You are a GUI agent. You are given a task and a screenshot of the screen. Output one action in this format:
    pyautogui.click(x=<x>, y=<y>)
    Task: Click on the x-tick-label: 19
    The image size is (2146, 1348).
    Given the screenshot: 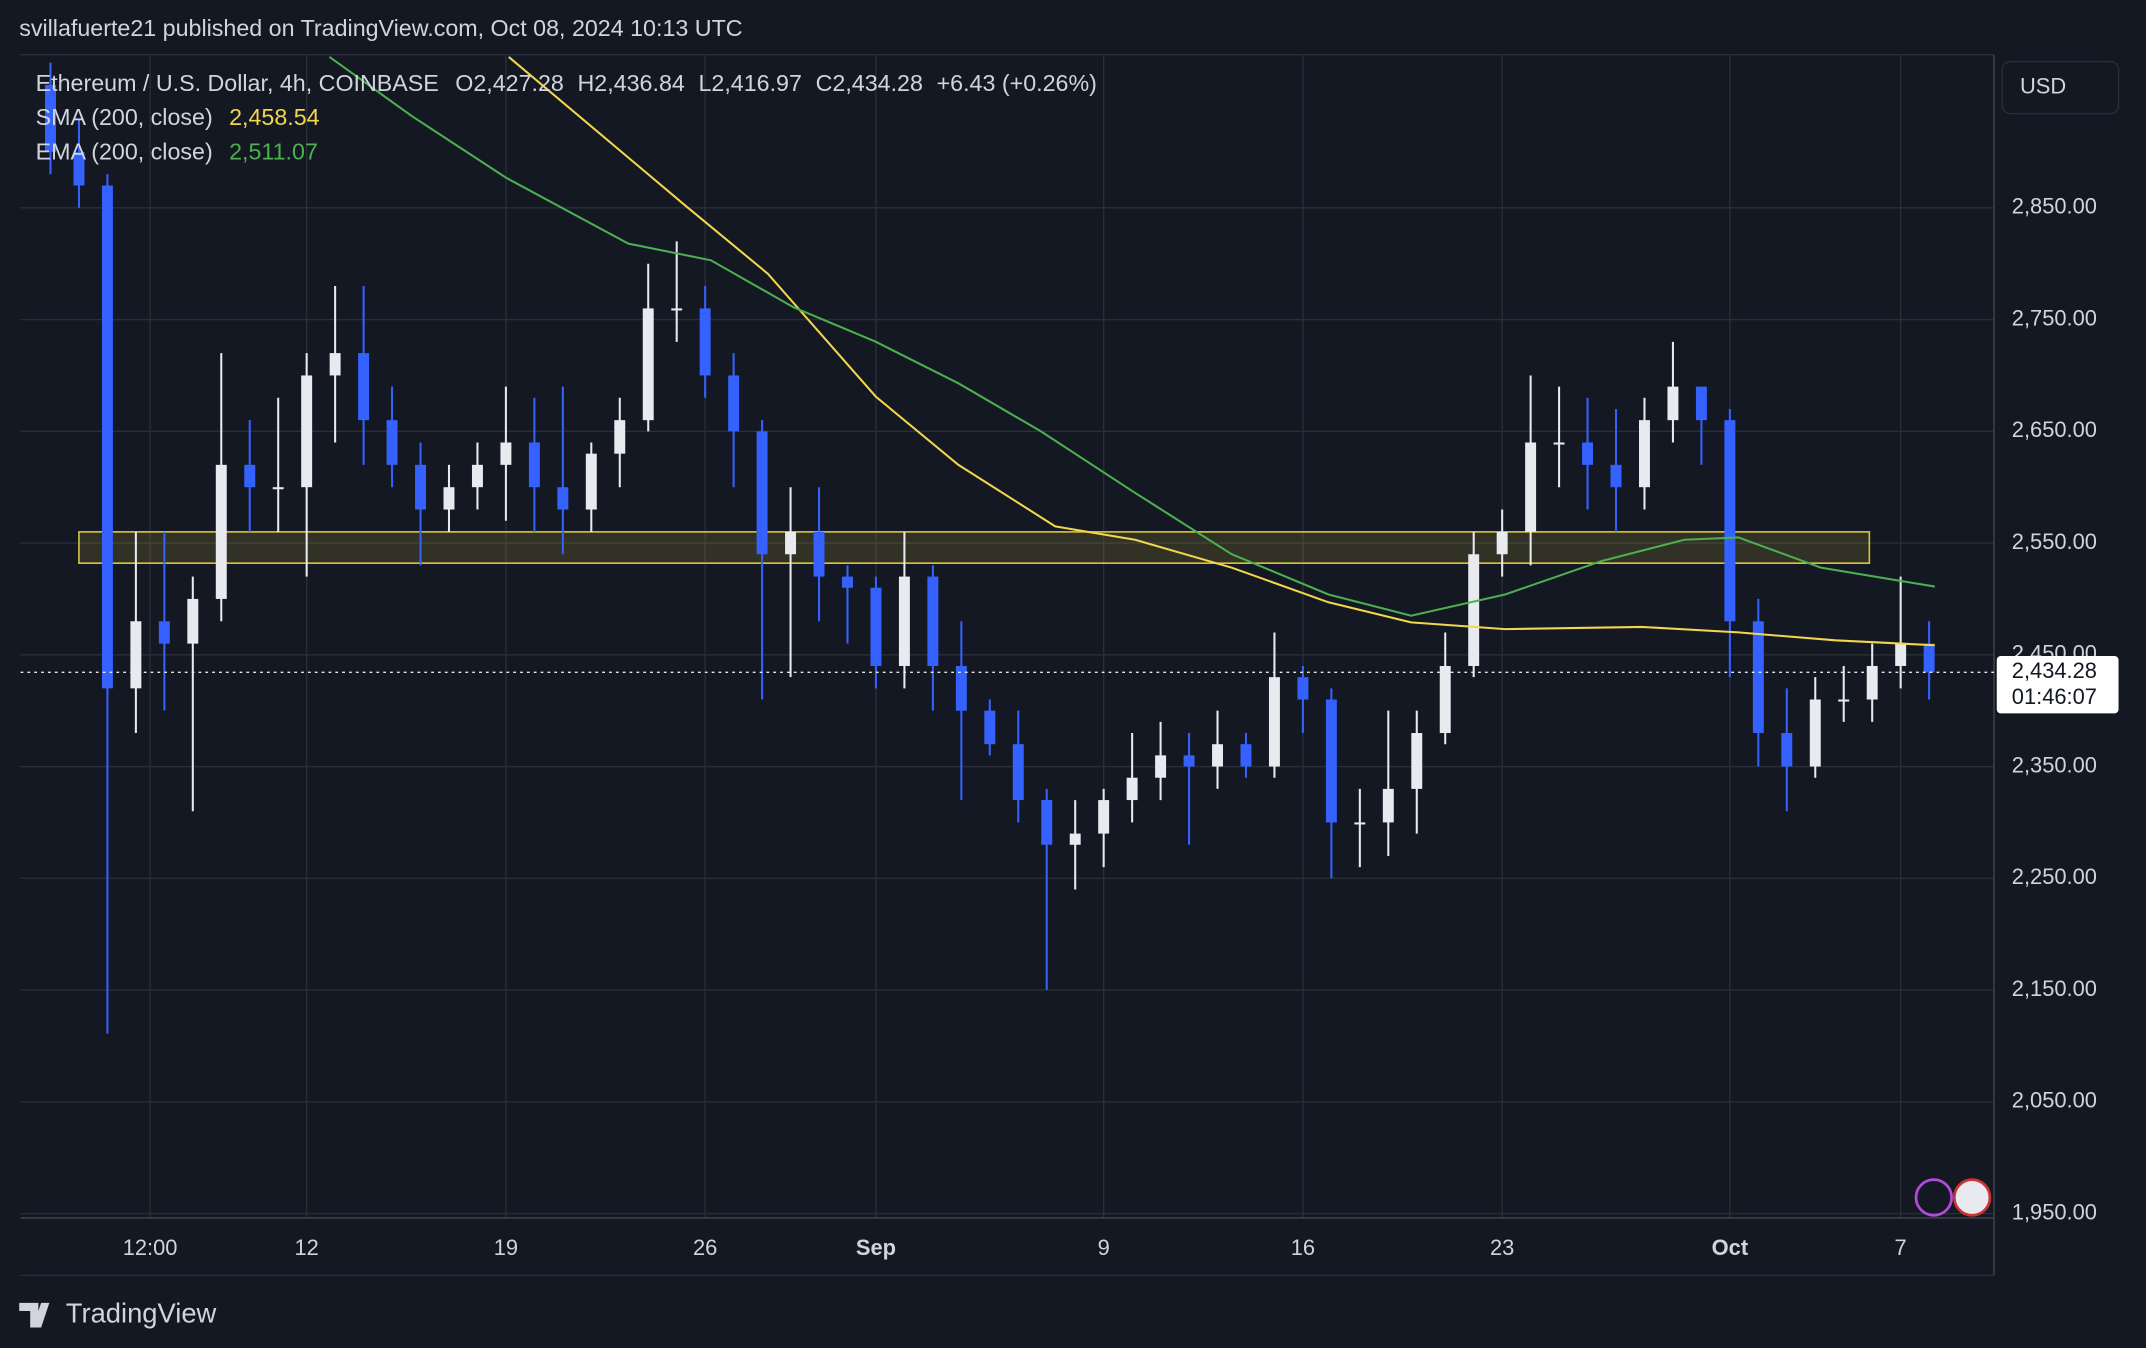 What is the action you would take?
    pyautogui.click(x=506, y=1247)
    